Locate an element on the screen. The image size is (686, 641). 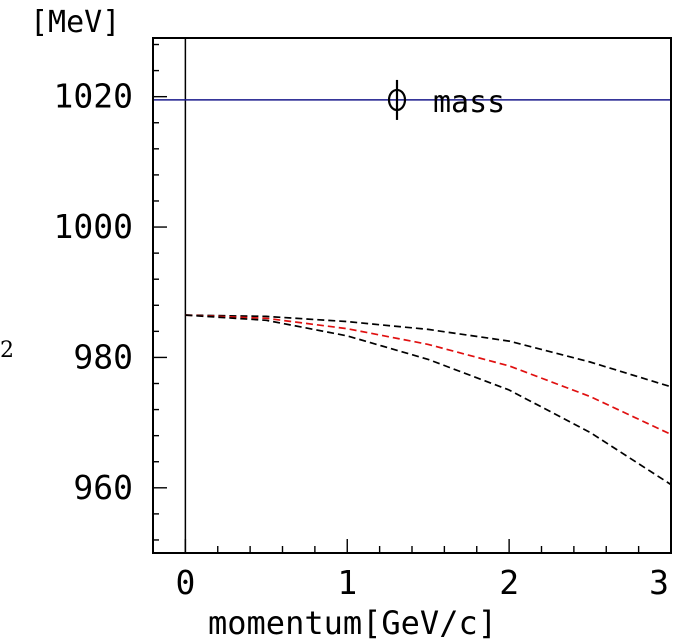
x-tick-label: 2 is located at coordinates (509, 582).